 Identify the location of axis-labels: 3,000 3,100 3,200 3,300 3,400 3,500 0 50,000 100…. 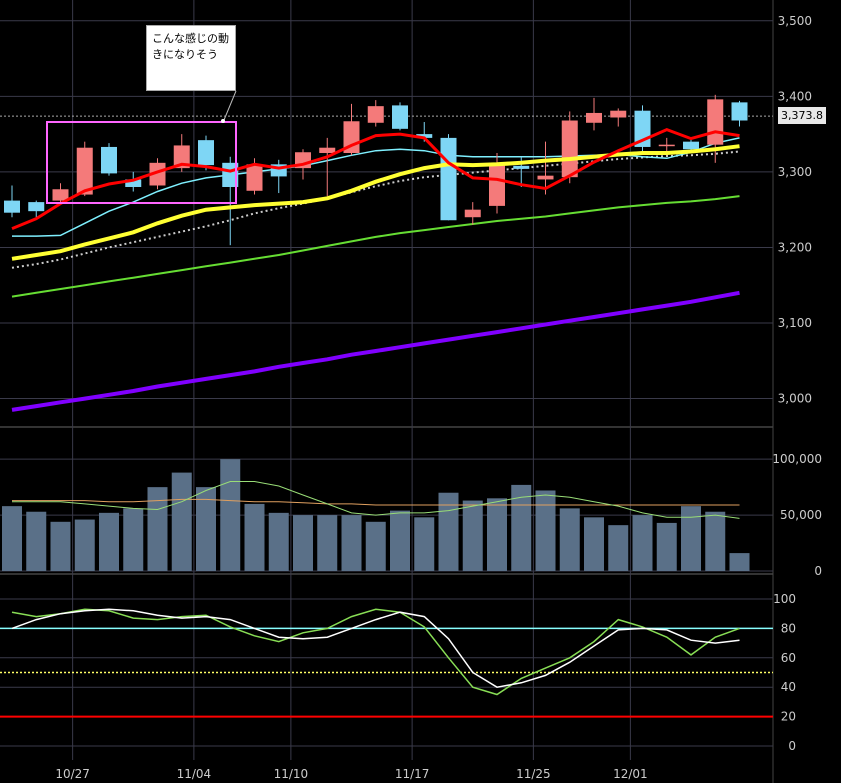
(797, 383).